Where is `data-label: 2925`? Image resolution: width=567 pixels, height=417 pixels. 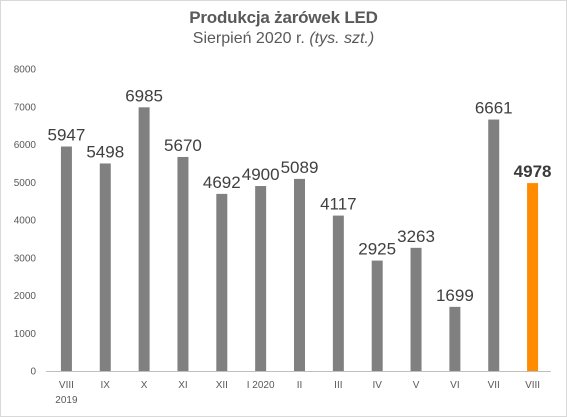 data-label: 2925 is located at coordinates (377, 249).